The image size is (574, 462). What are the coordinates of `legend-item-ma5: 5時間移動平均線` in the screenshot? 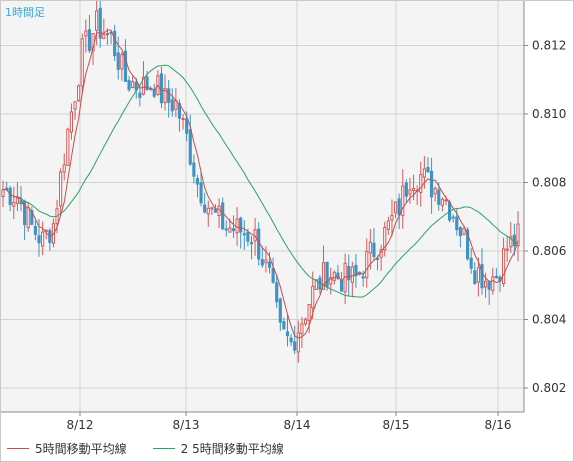 It's located at (67, 448).